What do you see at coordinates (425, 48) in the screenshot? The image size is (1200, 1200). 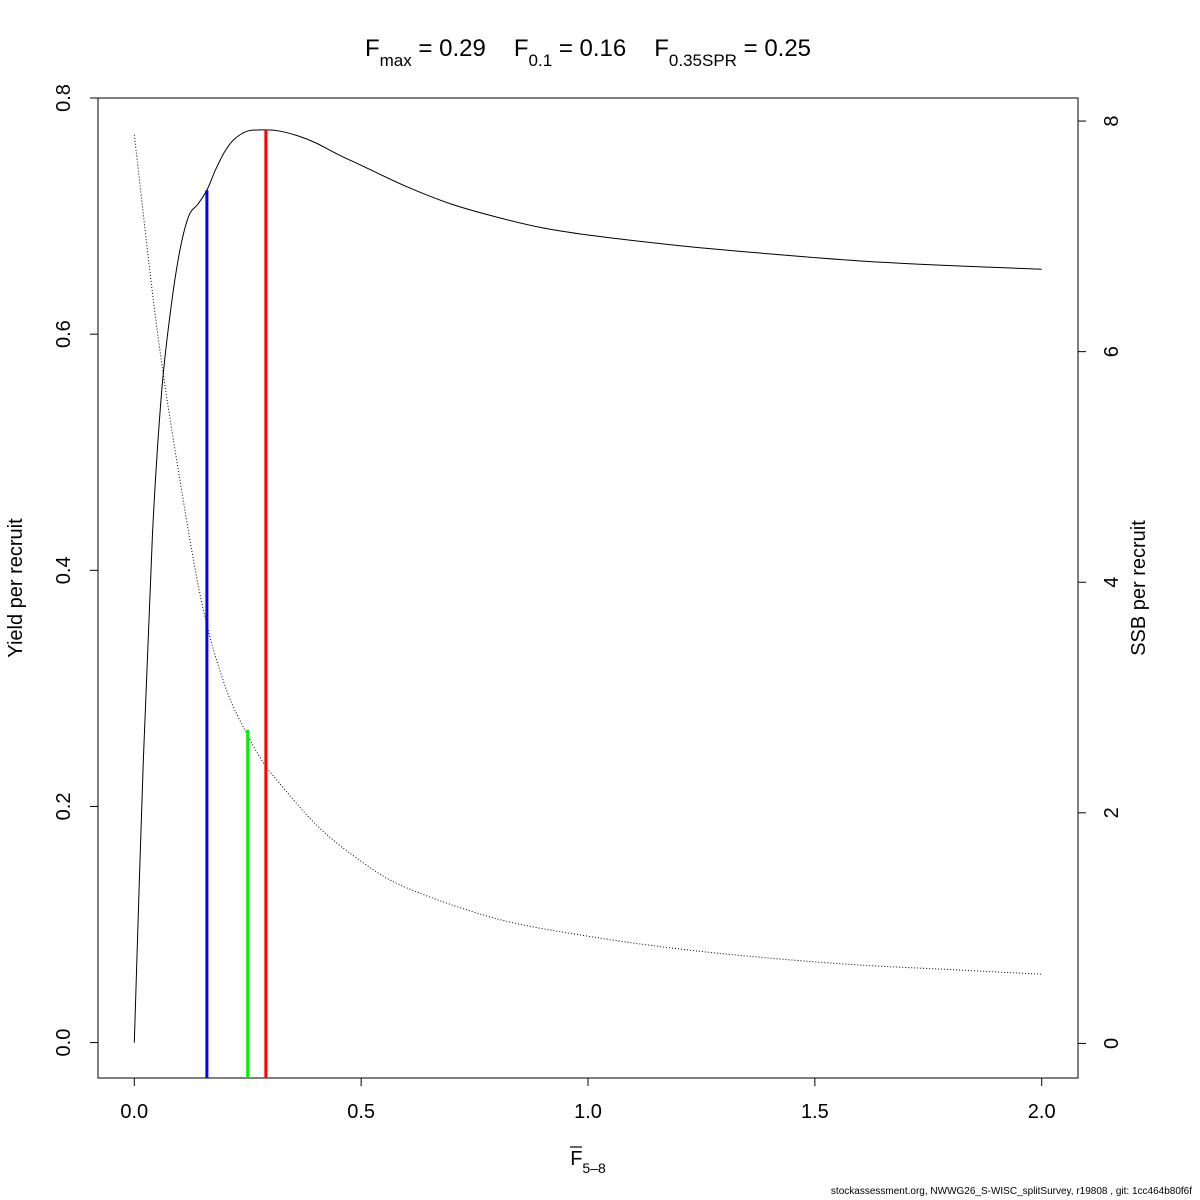 I see `title-fmax-eq: =` at bounding box center [425, 48].